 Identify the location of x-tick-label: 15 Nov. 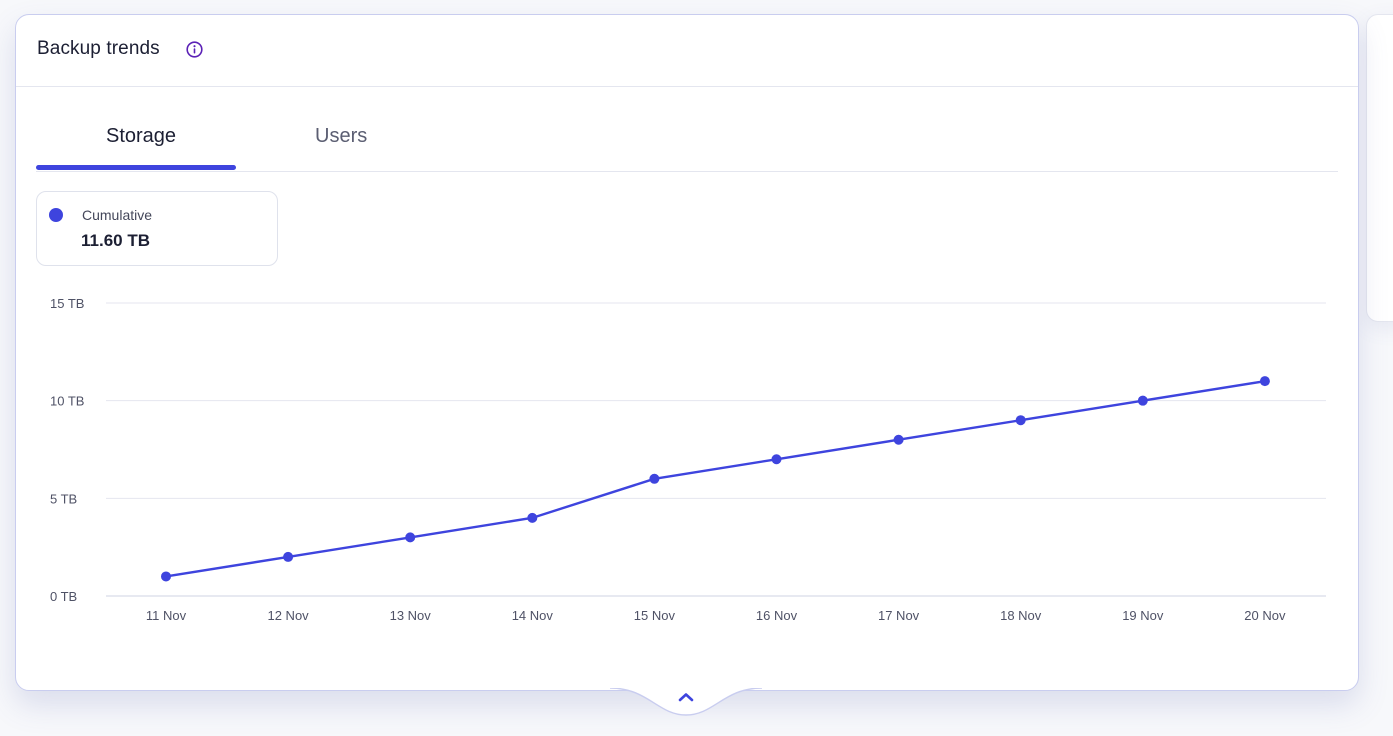
(655, 615).